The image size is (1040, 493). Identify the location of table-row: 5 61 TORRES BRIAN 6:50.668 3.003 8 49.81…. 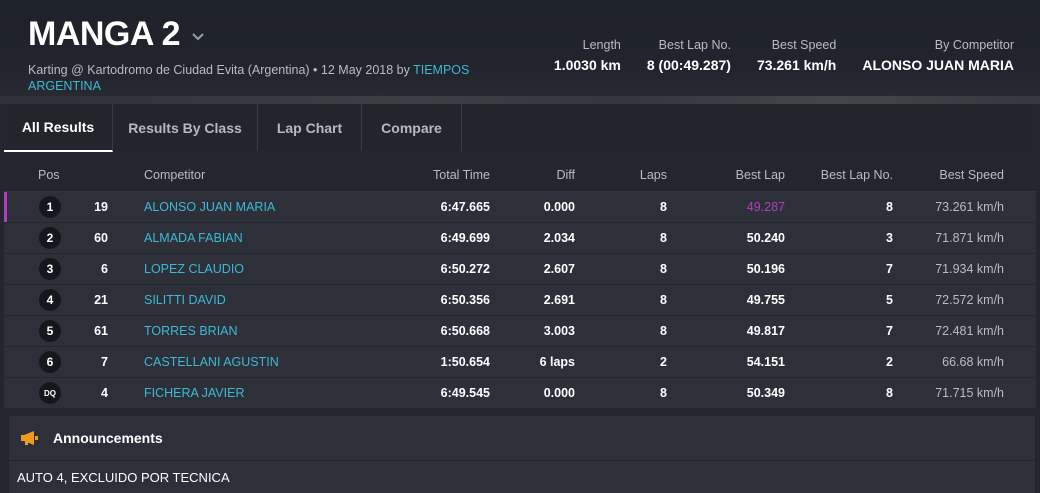
(520, 331).